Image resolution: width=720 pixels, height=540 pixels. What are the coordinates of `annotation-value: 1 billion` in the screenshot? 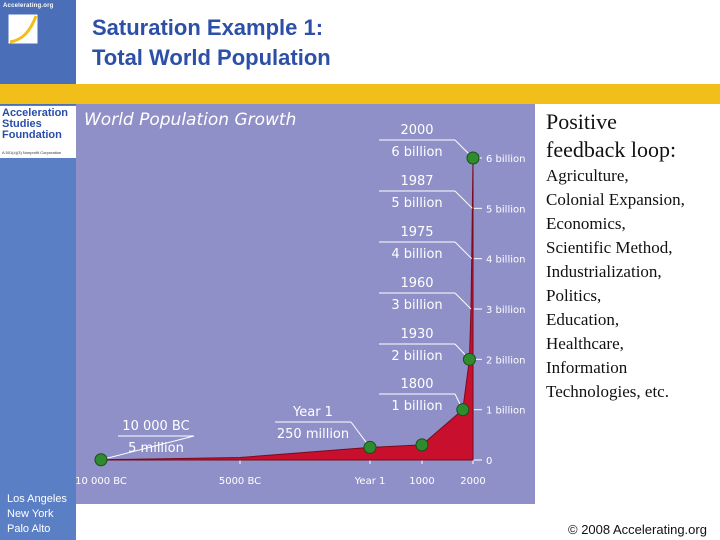 It's located at (416, 406).